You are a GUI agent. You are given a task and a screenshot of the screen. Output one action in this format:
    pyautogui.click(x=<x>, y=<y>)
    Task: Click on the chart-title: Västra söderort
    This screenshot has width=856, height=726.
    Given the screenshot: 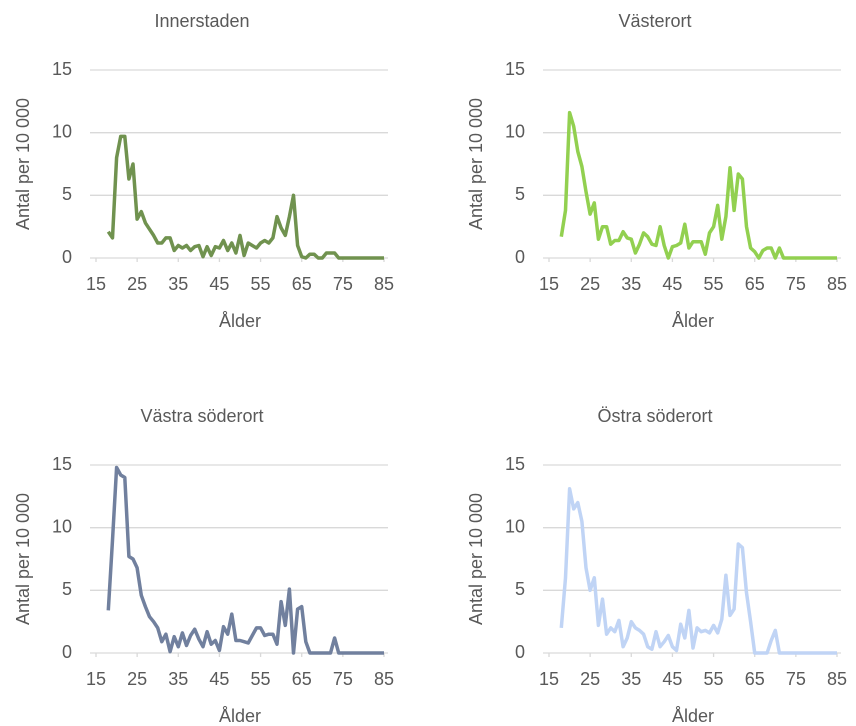 What is the action you would take?
    pyautogui.click(x=201, y=416)
    